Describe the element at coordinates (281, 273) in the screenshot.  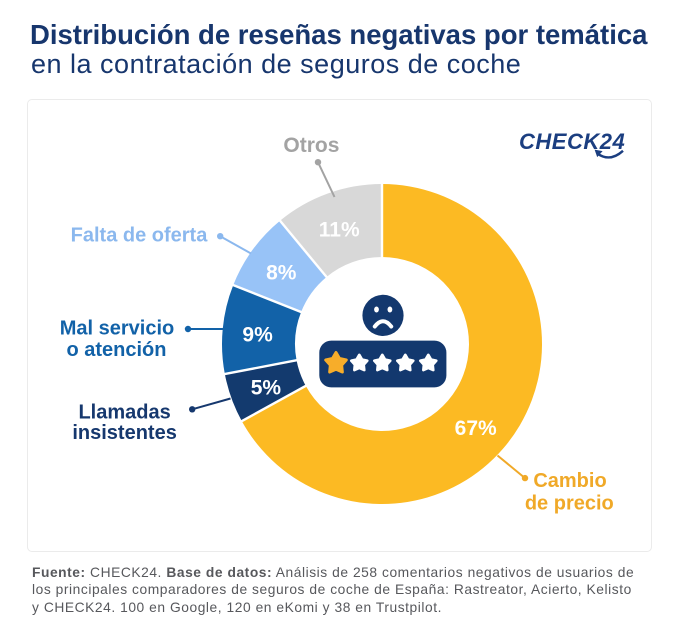
I see `svg-text: 8%` at that location.